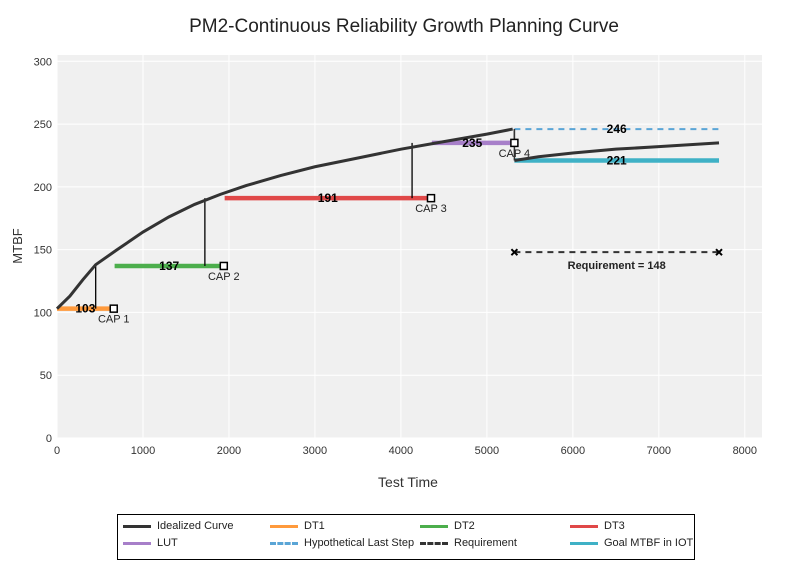 The width and height of the screenshot is (805, 577). What do you see at coordinates (315, 451) in the screenshot?
I see `x-tick-label: 3000` at bounding box center [315, 451].